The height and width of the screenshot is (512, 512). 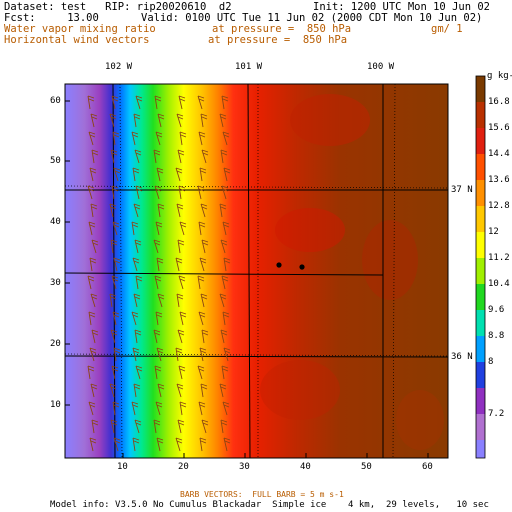 What do you see at coordinates (122, 467) in the screenshot?
I see `x-tick-label: 10` at bounding box center [122, 467].